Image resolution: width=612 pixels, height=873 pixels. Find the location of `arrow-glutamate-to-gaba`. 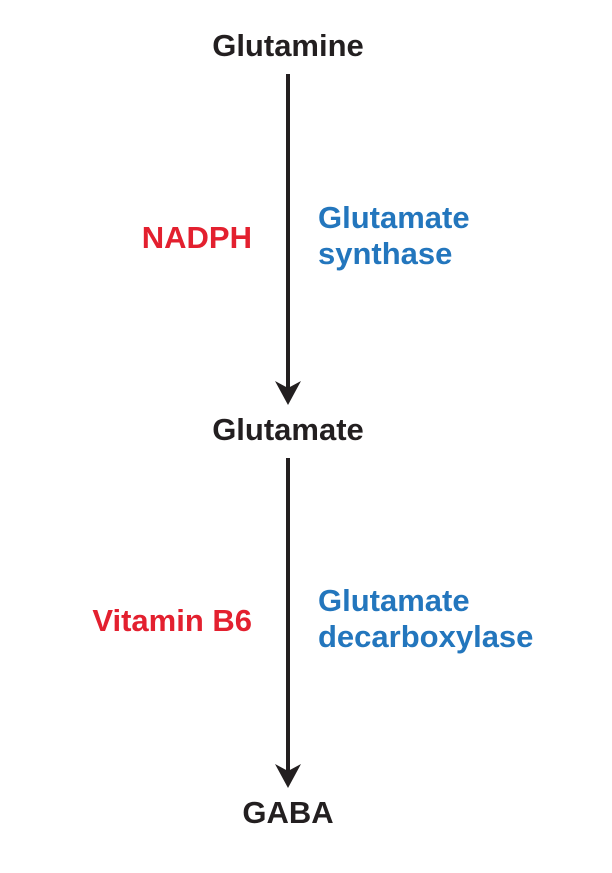

arrow-glutamate-to-gaba is located at coordinates (288, 623).